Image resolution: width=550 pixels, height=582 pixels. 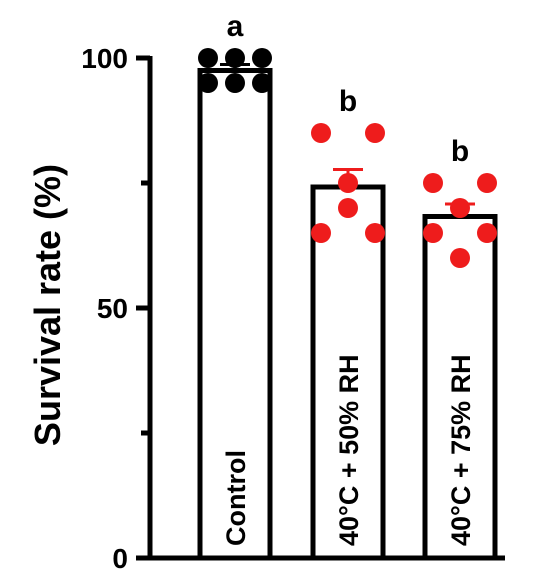 I want to click on significance-letters: a b b, so click(x=348, y=89).